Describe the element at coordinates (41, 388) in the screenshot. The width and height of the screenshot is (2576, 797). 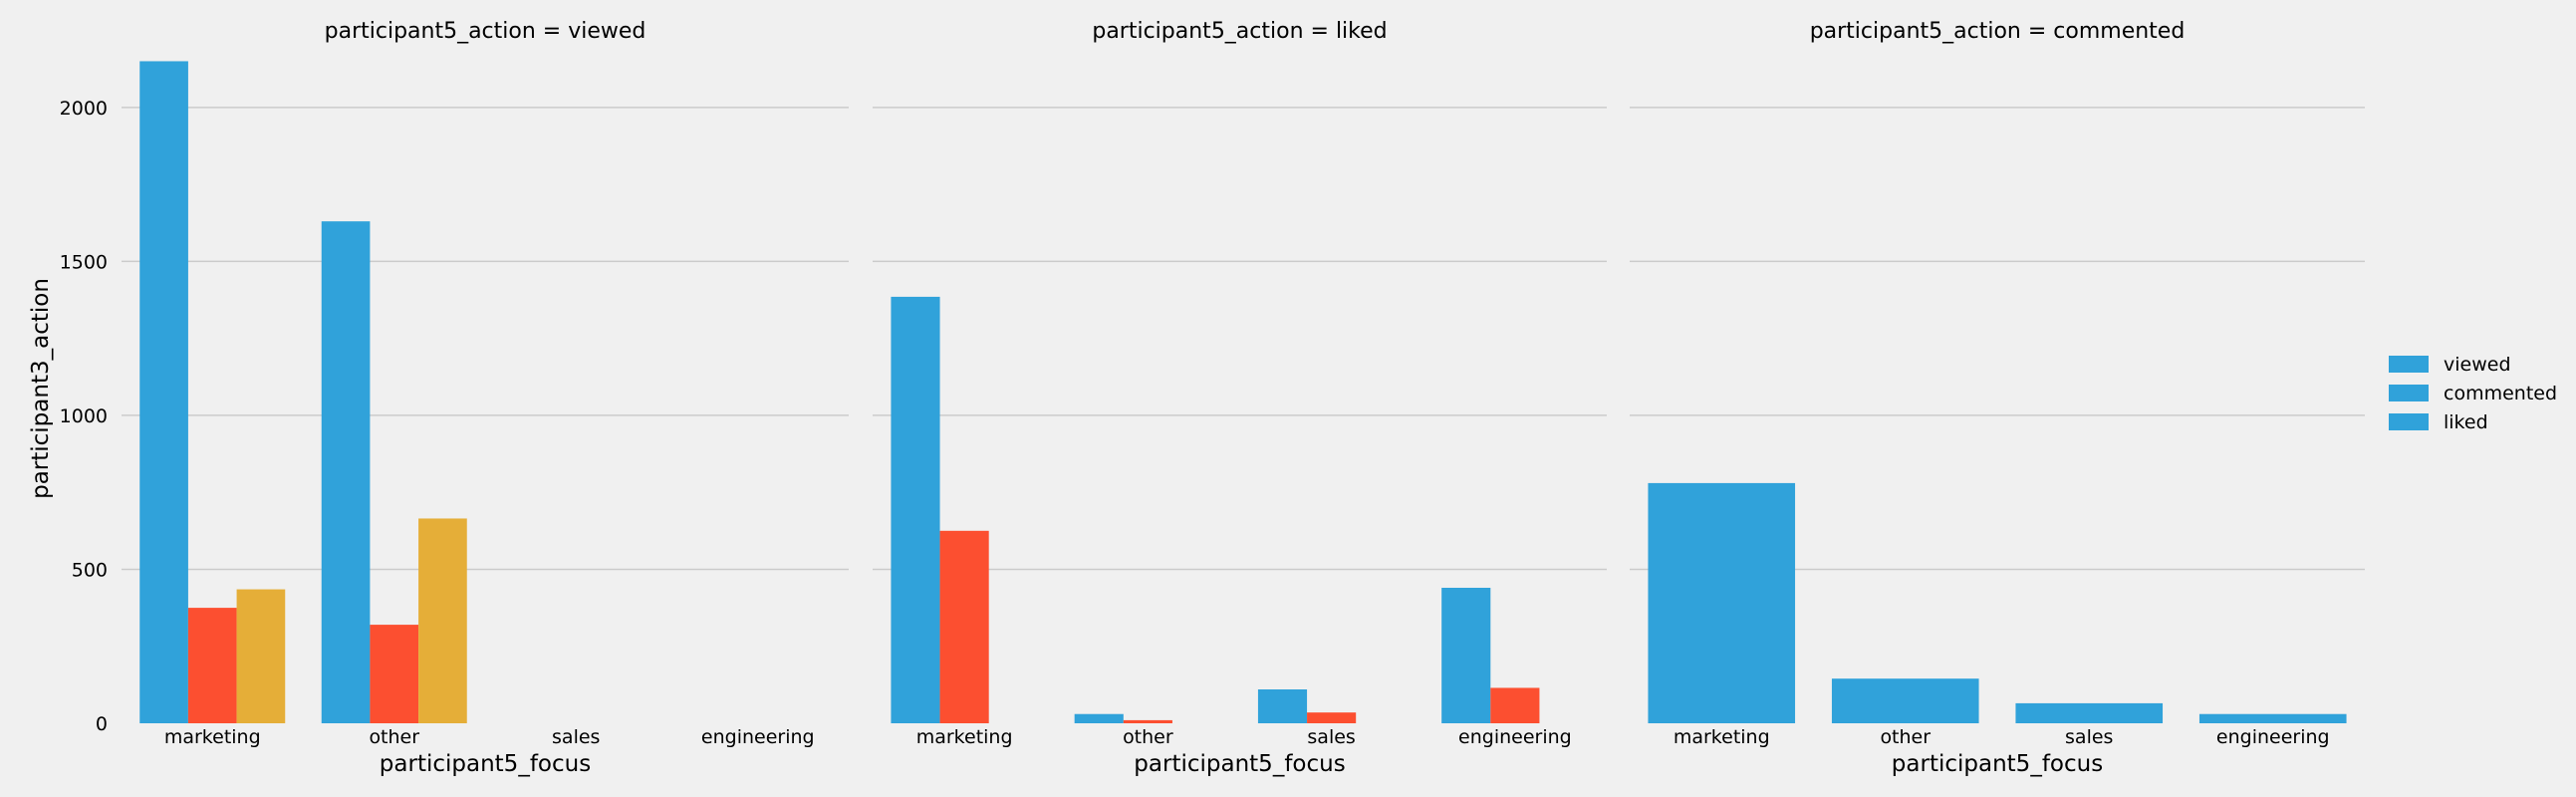
I see `y-axis-label: participant3_action` at that location.